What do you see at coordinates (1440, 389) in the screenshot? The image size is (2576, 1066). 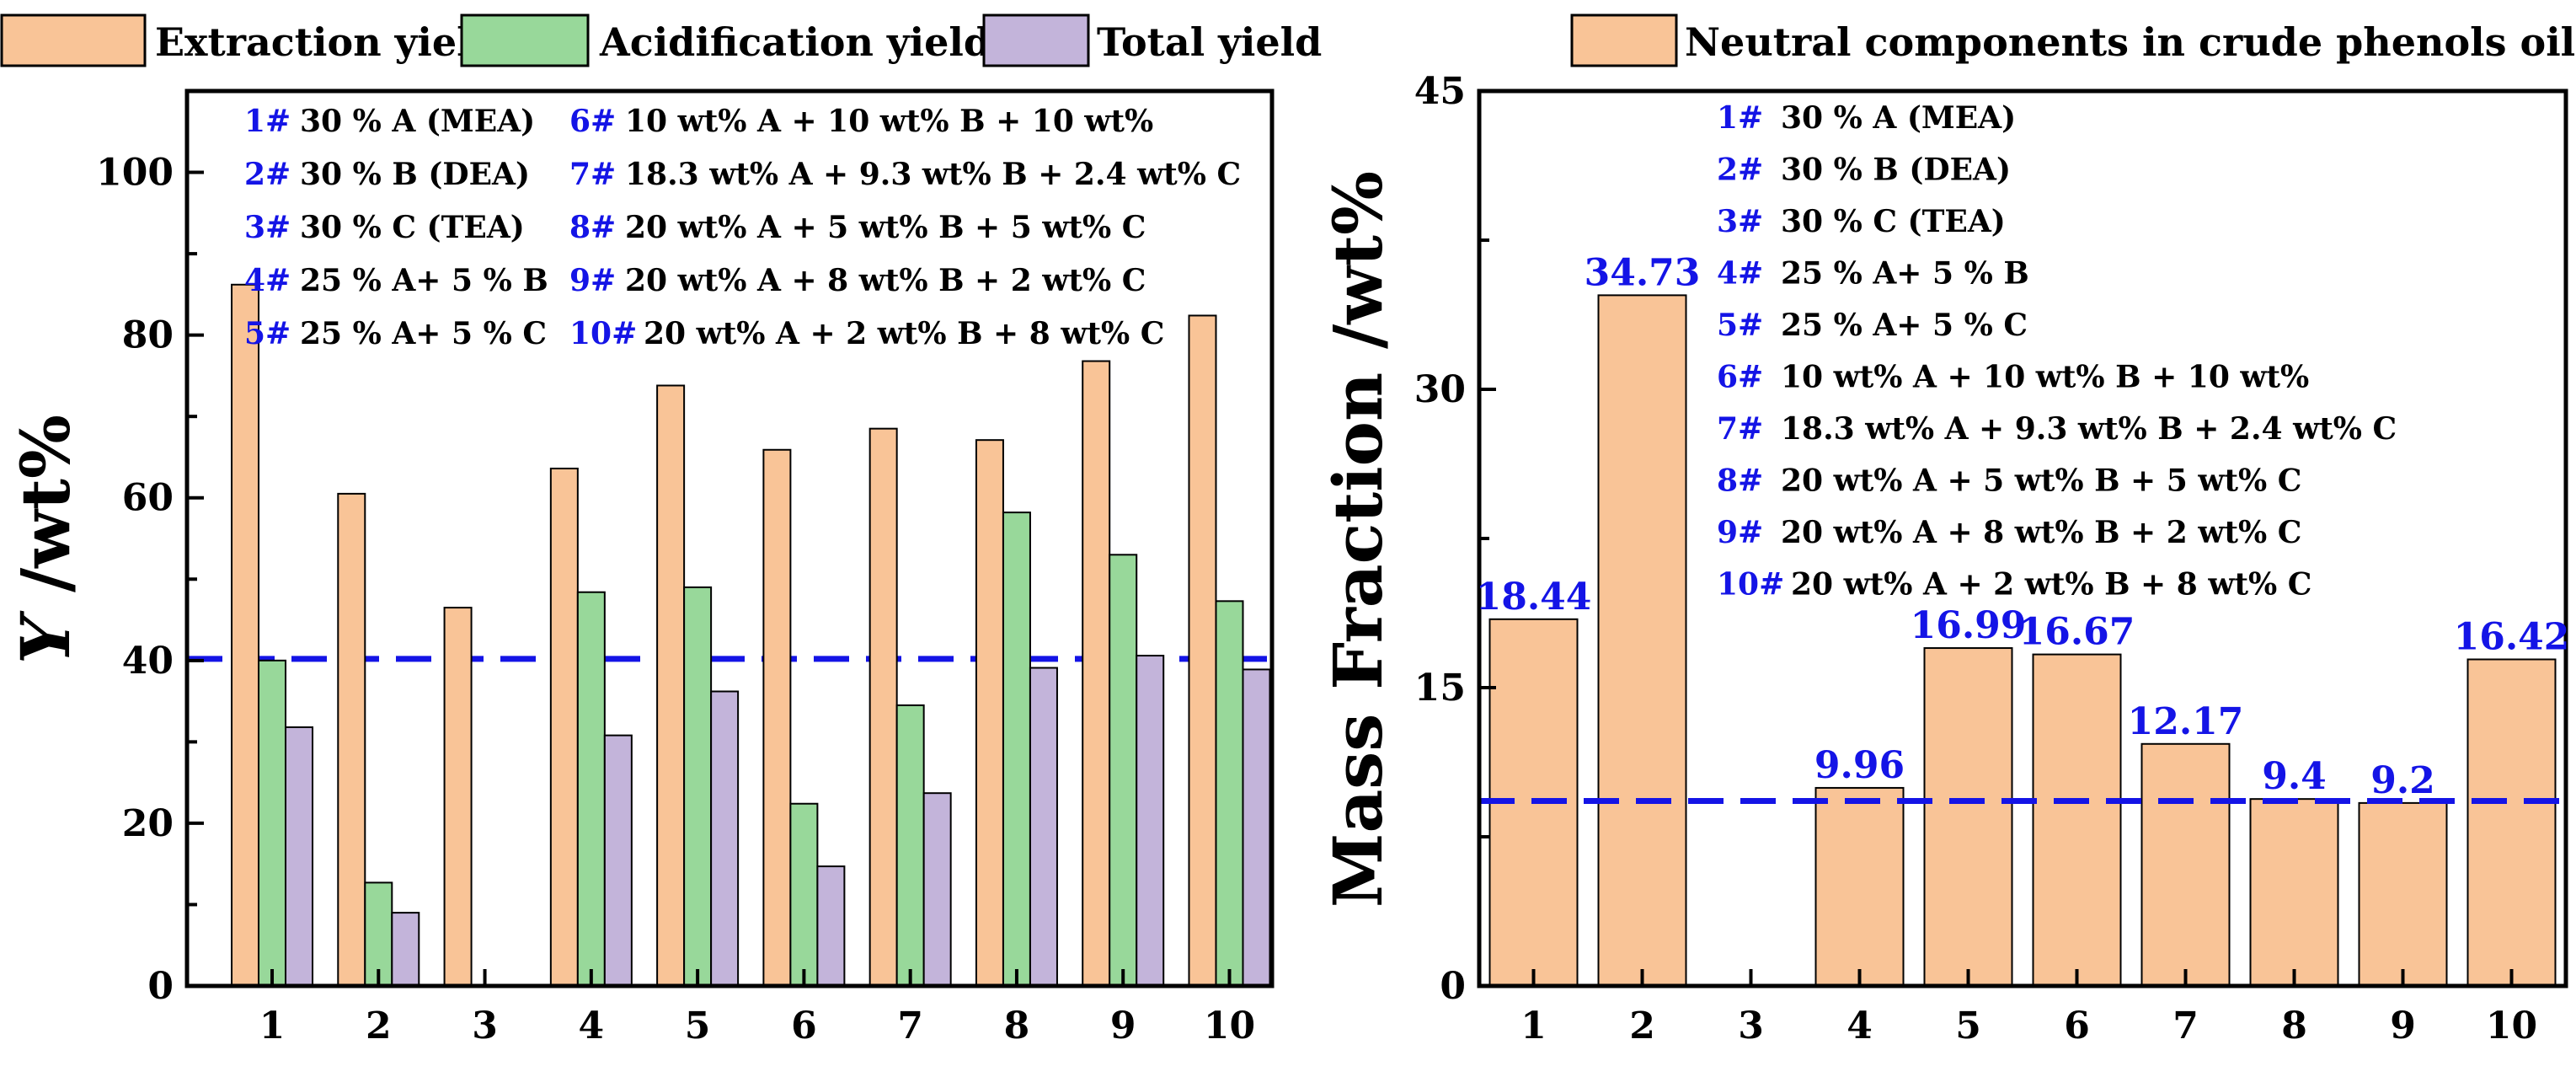 I see `right-y-tick-label: 30` at bounding box center [1440, 389].